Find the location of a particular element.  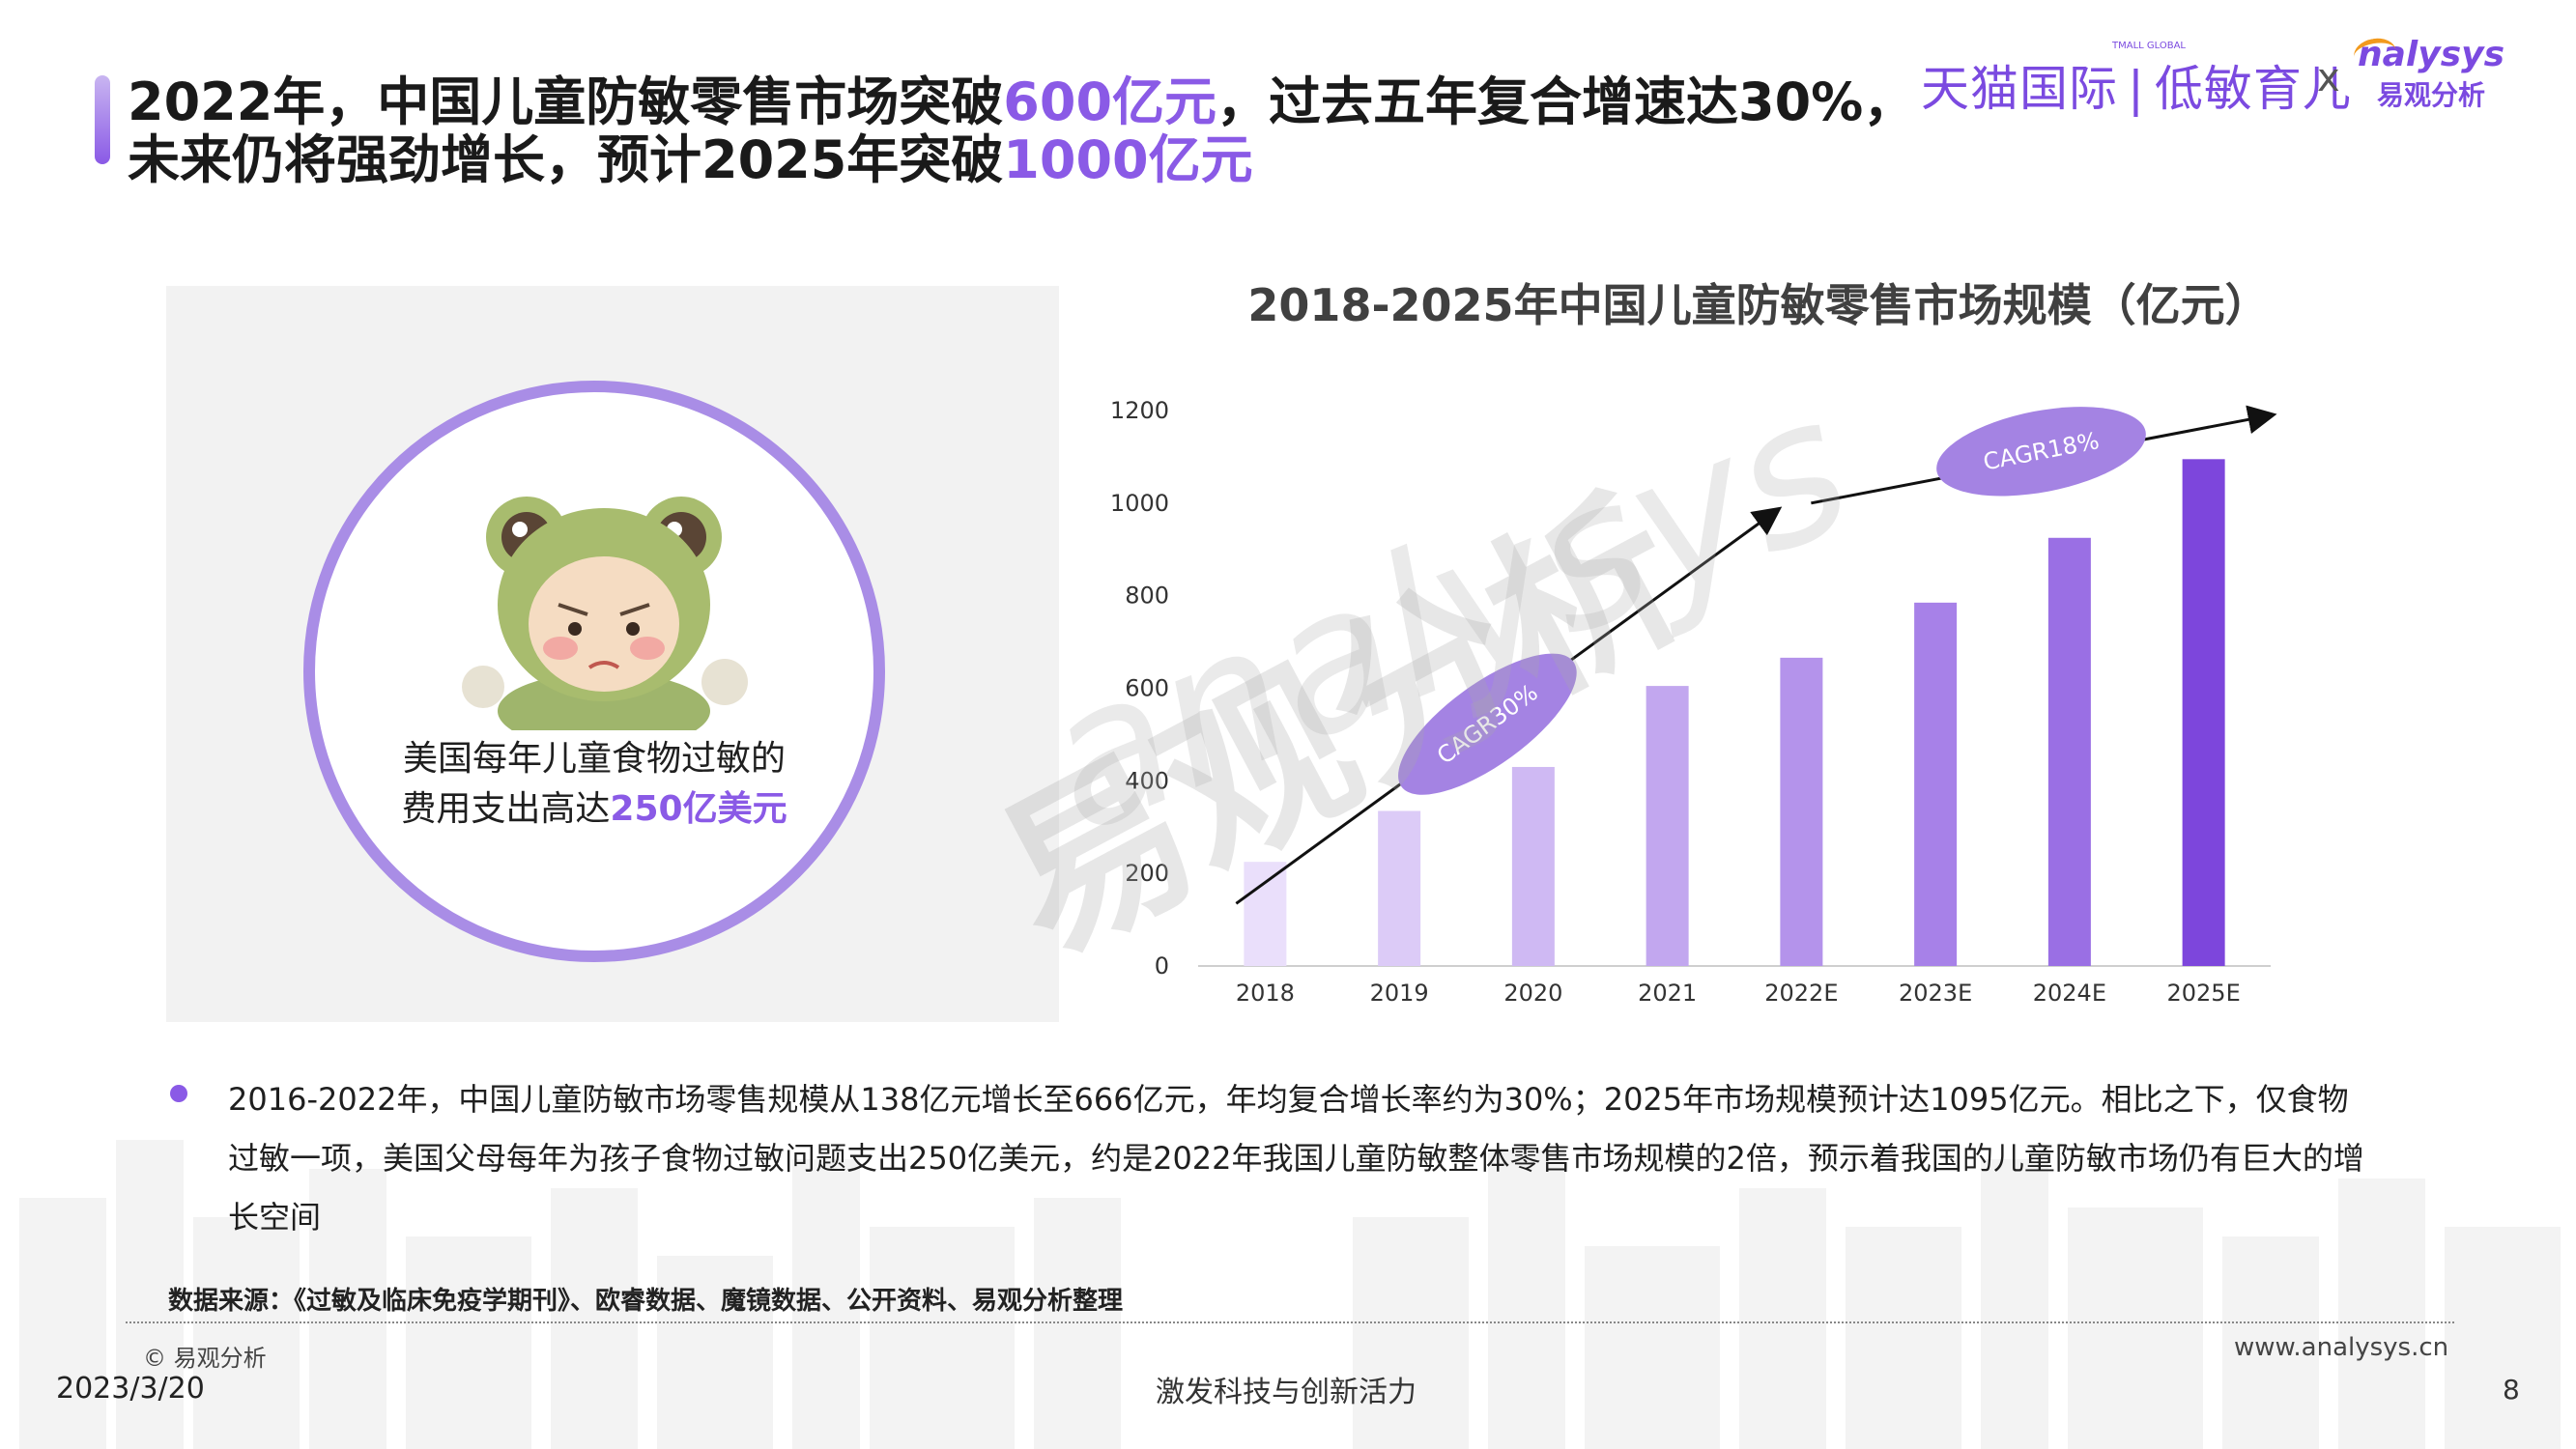

bar-2025E is located at coordinates (2204, 712).